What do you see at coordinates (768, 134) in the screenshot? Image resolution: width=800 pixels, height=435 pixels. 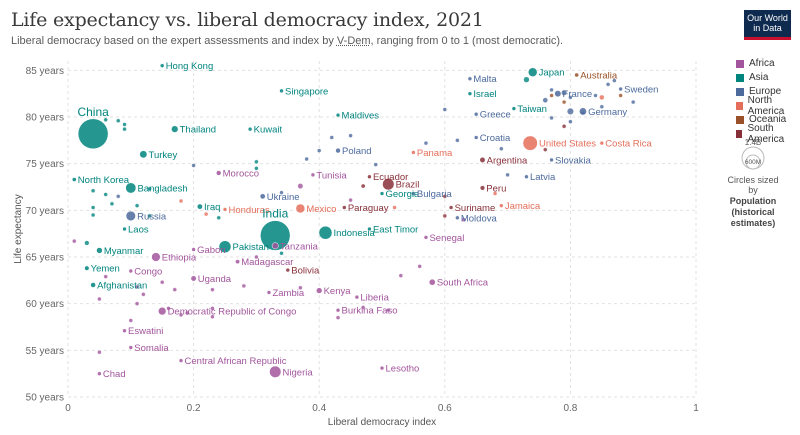 I see `legend-item-south-america: South America` at bounding box center [768, 134].